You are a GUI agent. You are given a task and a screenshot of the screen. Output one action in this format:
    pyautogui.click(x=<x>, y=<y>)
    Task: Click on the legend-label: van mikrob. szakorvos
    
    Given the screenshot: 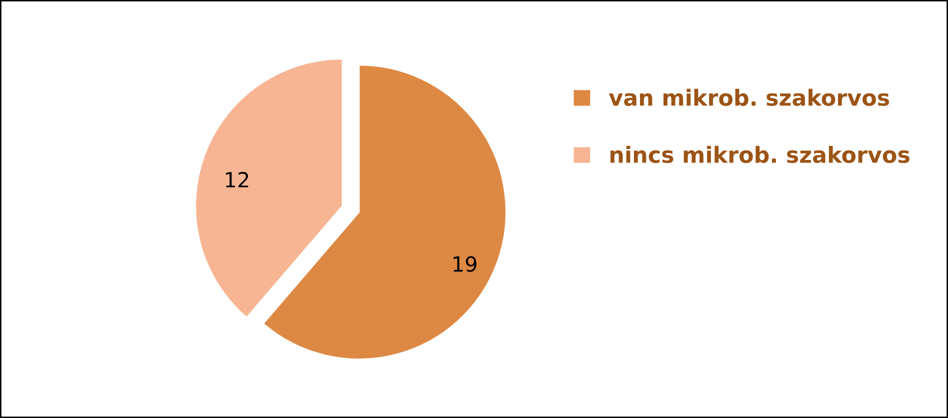 What is the action you would take?
    pyautogui.click(x=749, y=97)
    